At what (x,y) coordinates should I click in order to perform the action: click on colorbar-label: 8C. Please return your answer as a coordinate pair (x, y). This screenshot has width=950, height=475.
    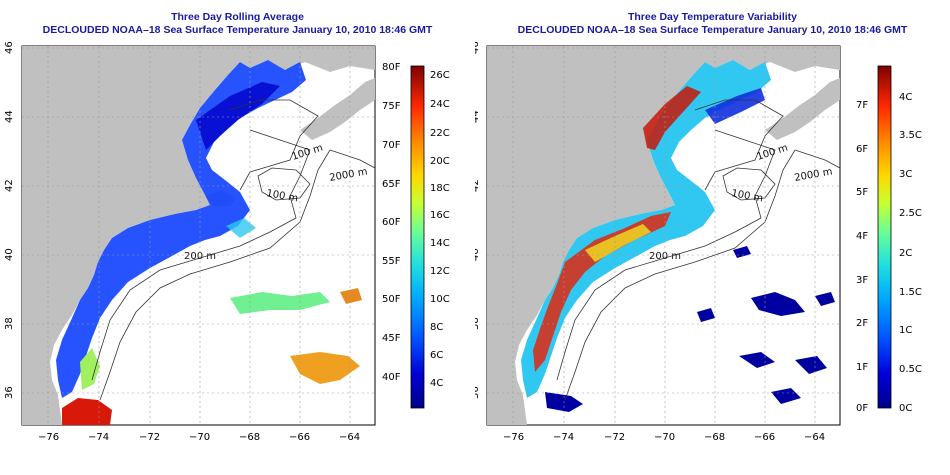
    Looking at the image, I should click on (436, 327).